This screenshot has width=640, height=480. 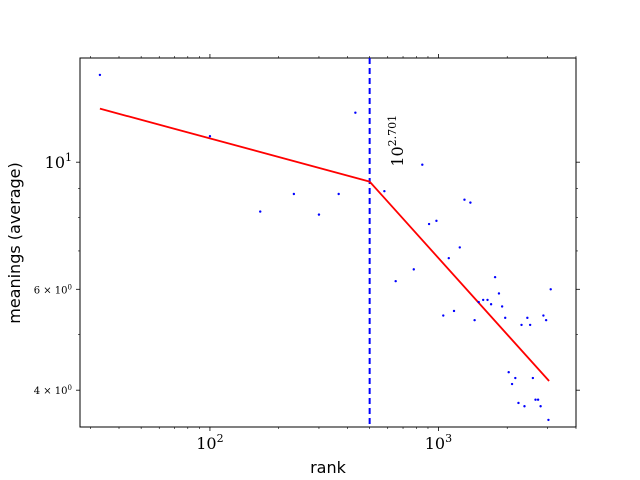 I want to click on y-tick-label: 101, so click(x=58, y=161).